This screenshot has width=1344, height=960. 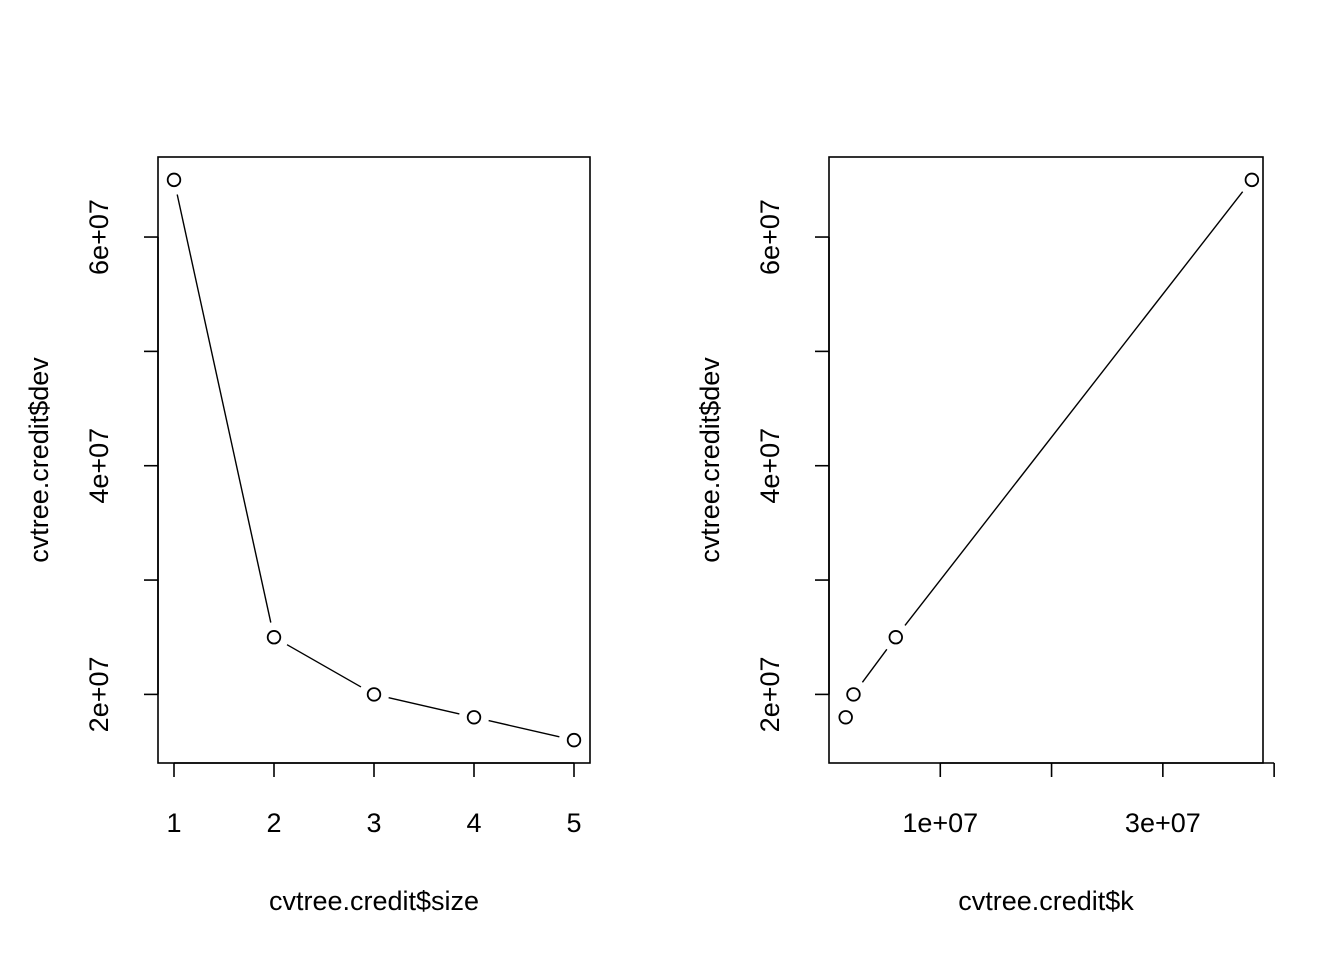 I want to click on x-tick-label: 2, so click(x=273, y=823).